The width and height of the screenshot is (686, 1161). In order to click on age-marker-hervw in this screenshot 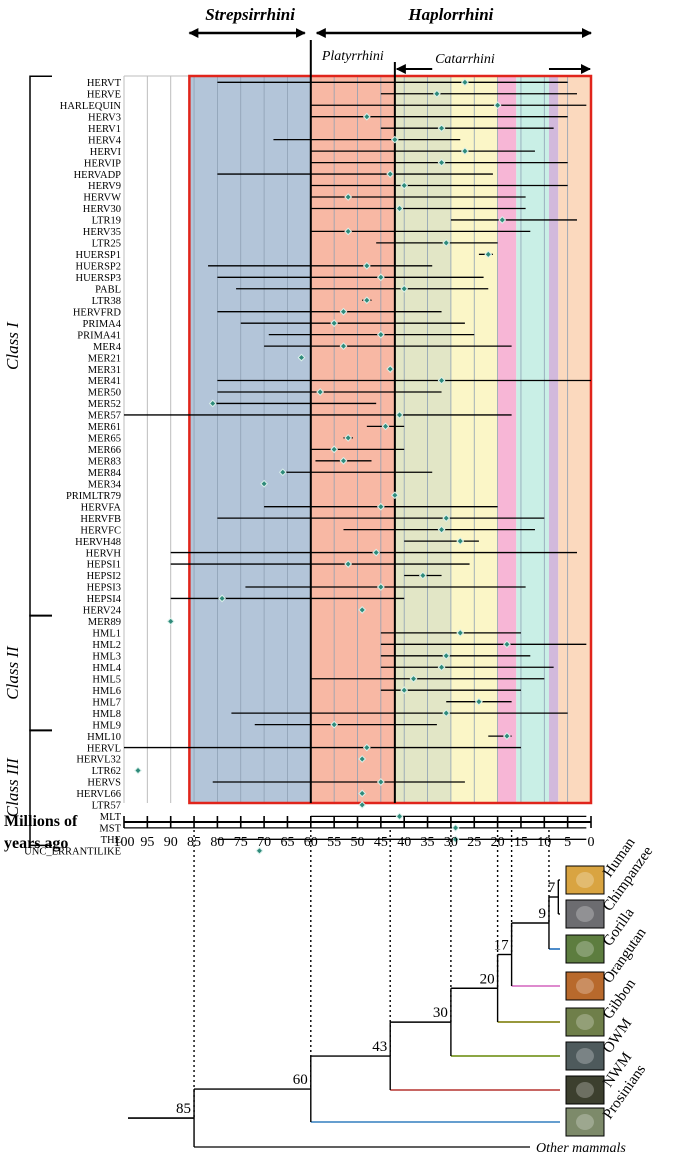, I will do `click(348, 197)`.